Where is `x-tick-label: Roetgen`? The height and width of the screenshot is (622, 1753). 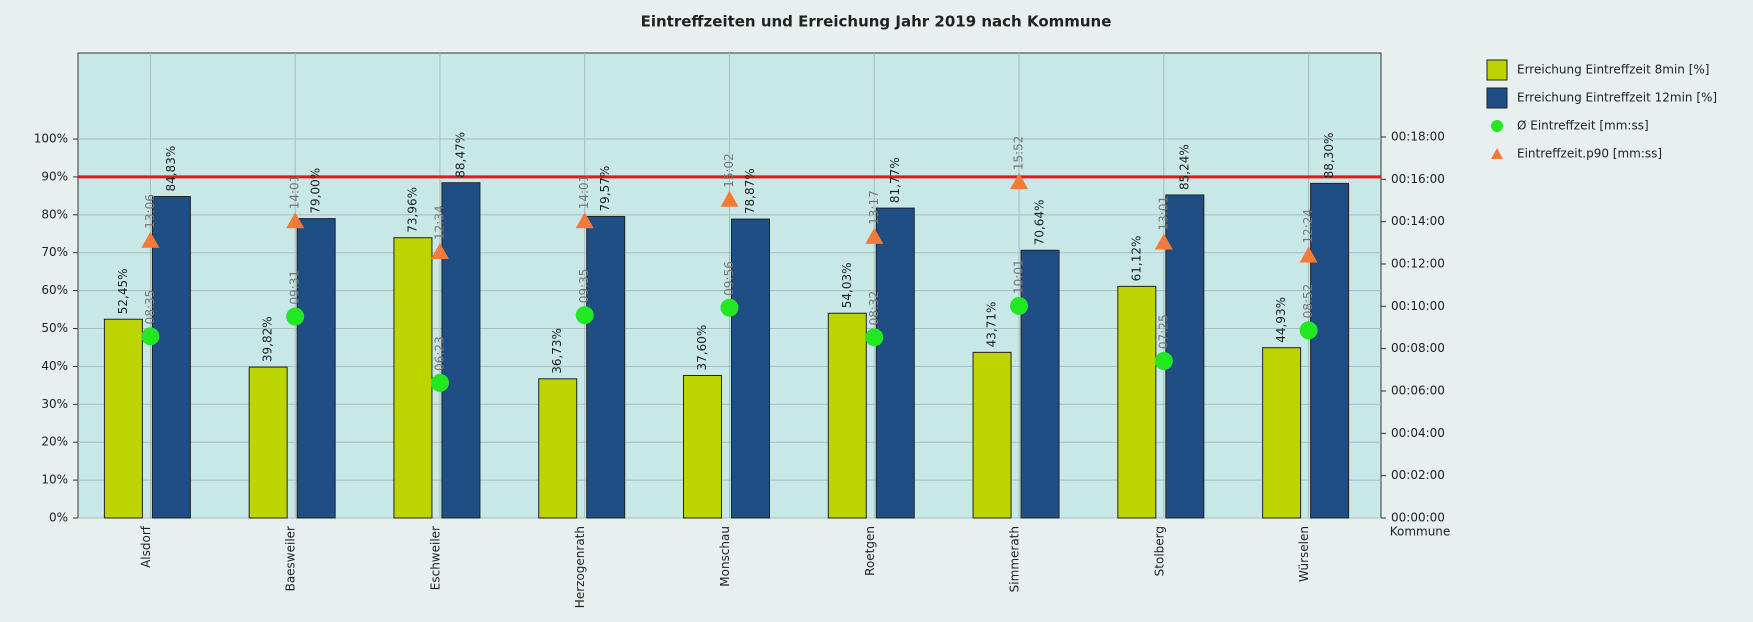 x-tick-label: Roetgen is located at coordinates (870, 551).